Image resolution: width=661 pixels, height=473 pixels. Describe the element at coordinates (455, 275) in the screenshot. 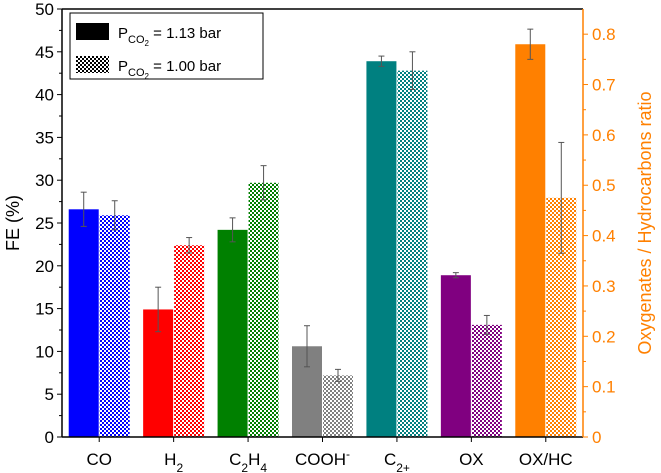

I see `error-bar-OX-series1` at that location.